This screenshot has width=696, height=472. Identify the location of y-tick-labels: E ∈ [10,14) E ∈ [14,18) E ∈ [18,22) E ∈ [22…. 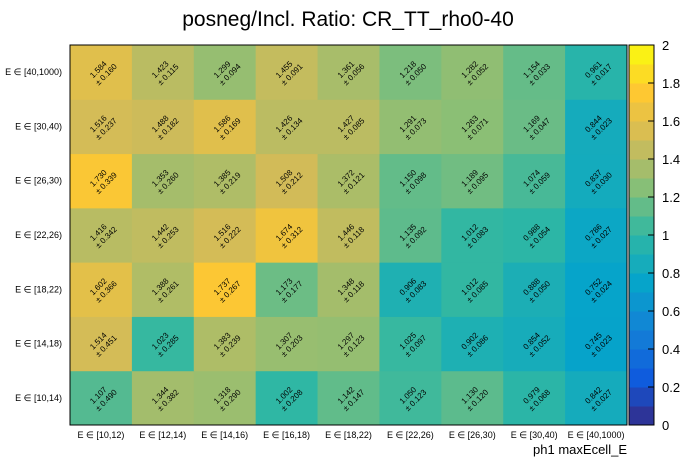
(33, 235).